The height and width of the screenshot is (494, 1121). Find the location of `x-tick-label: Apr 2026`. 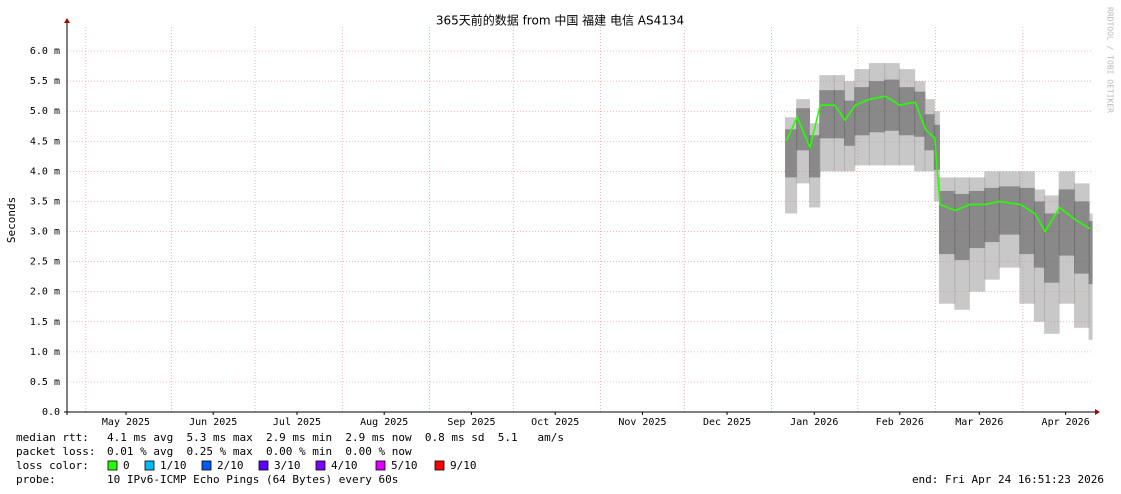

x-tick-label: Apr 2026 is located at coordinates (1066, 422).